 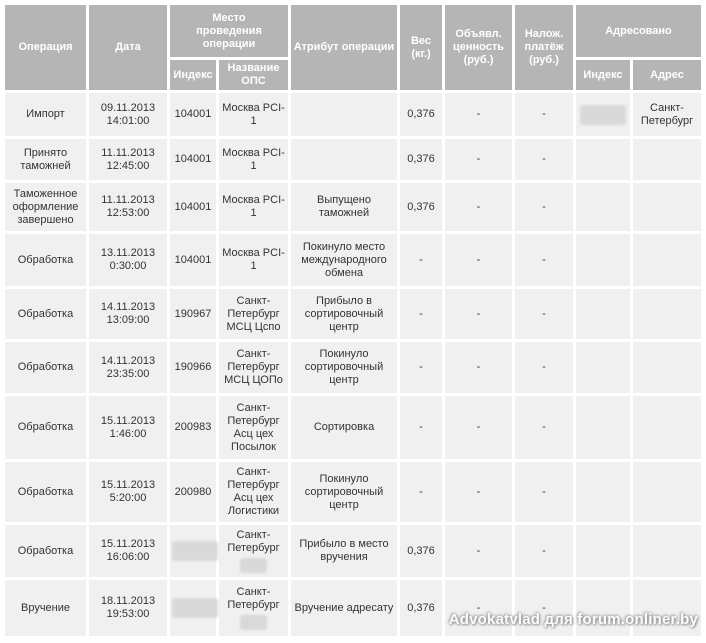 I want to click on watermark-text: Advokatvlad для forum.onliner.by, so click(x=573, y=619).